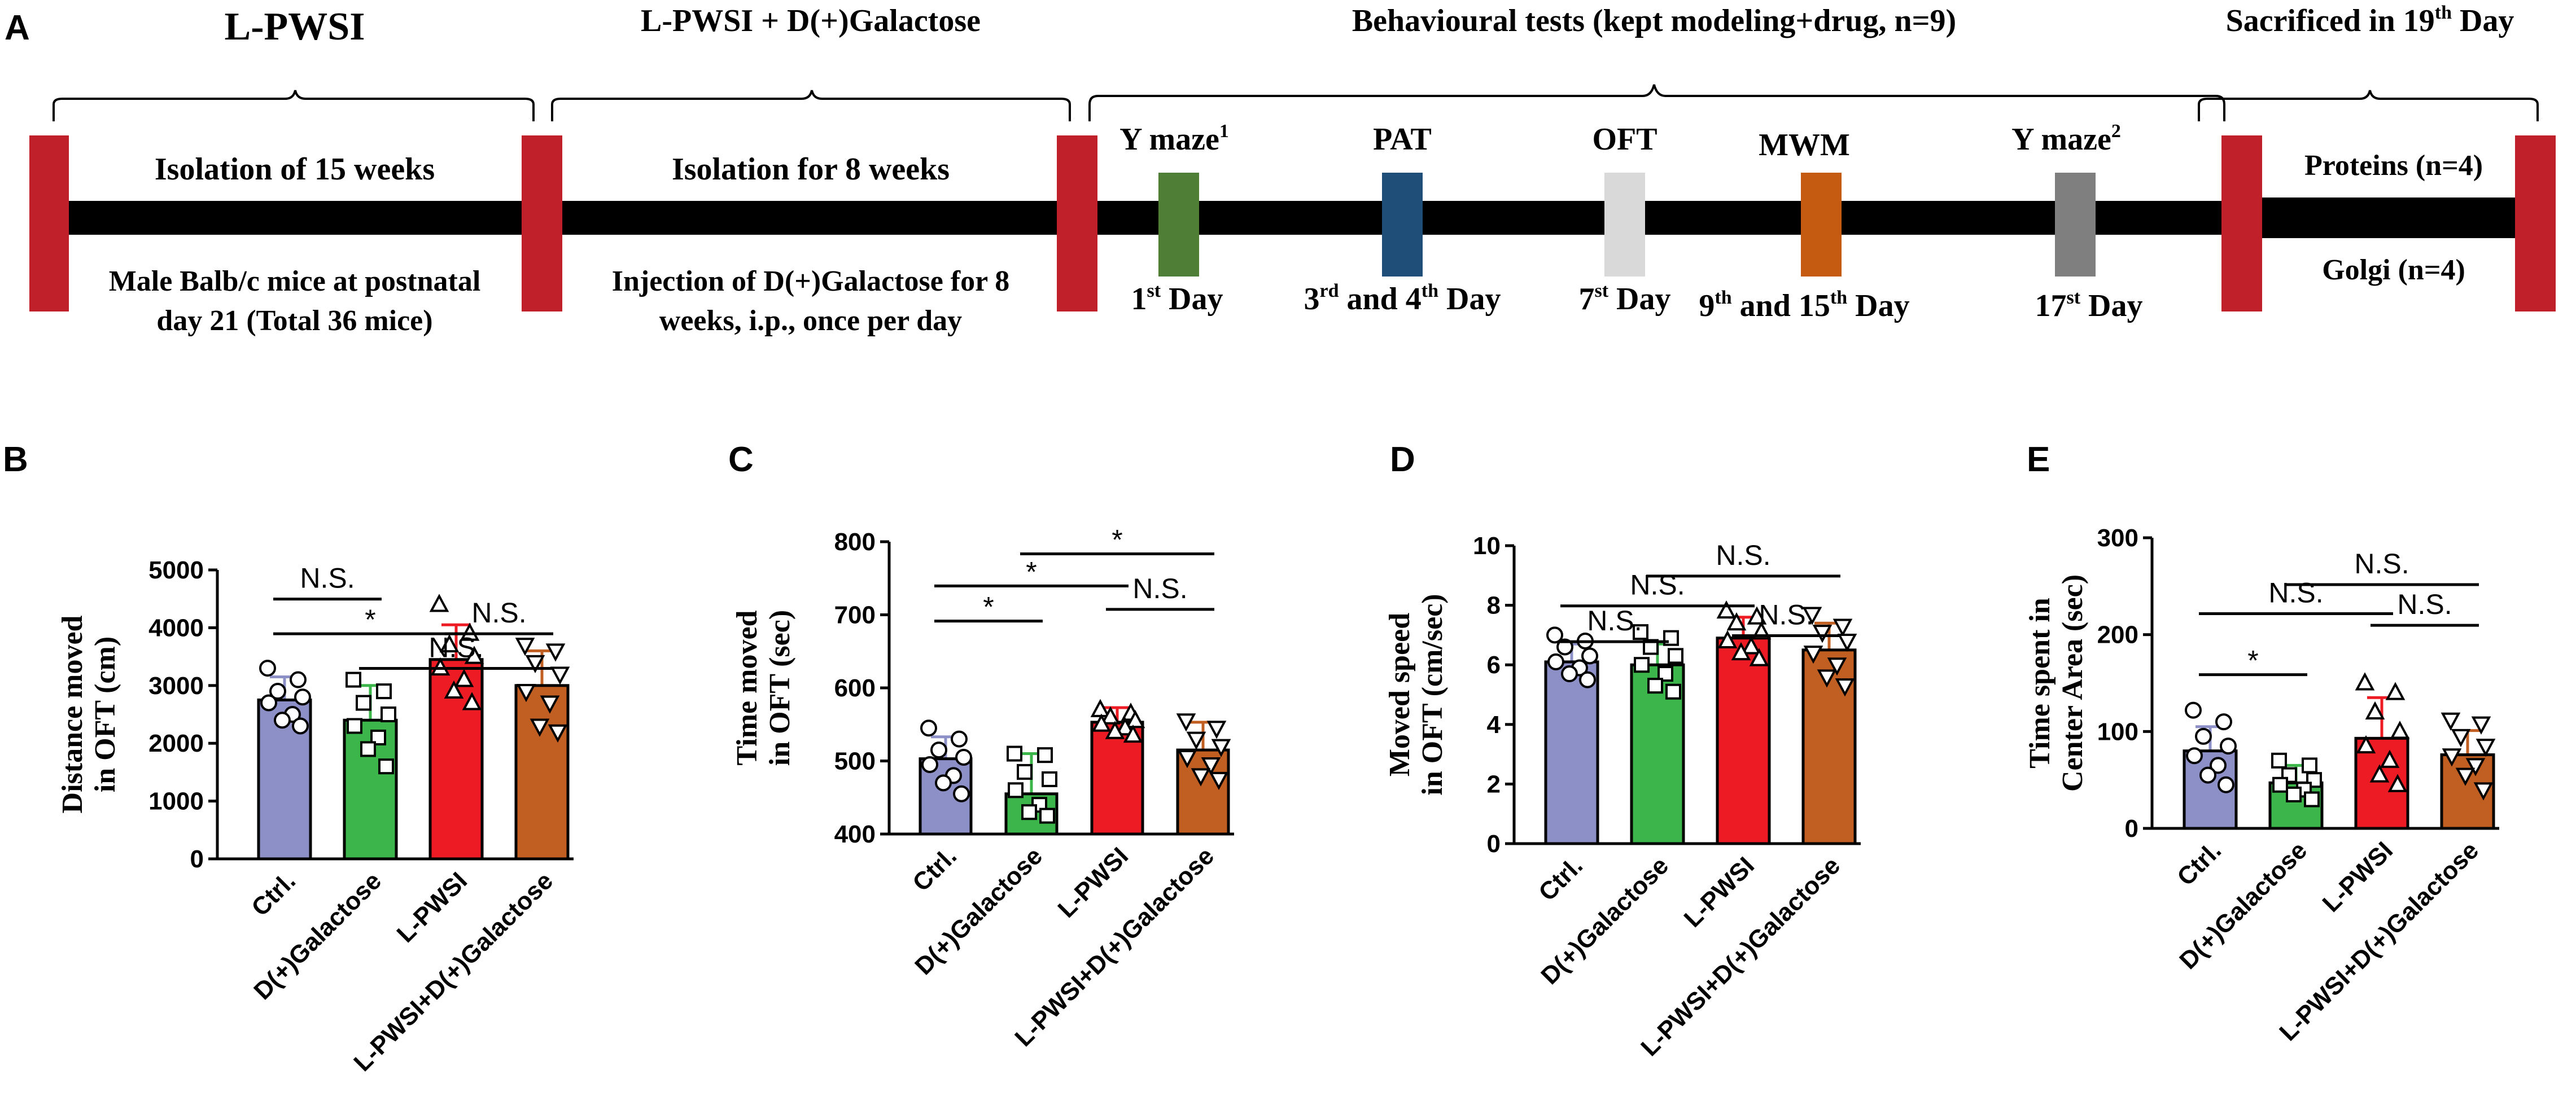 The height and width of the screenshot is (1119, 2576). Describe the element at coordinates (1402, 298) in the screenshot. I see `test-day-pat: 3rd and 4th Day` at that location.